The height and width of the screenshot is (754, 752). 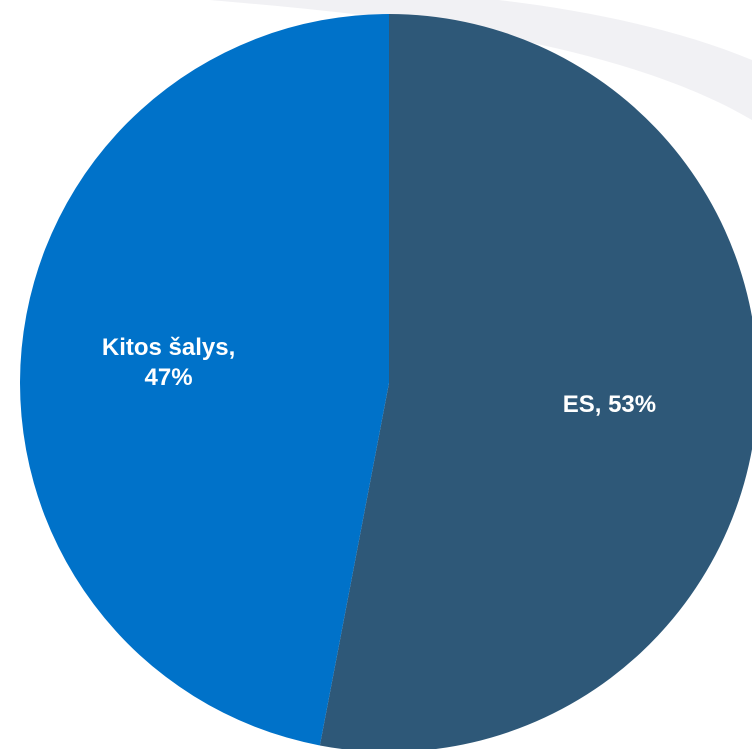 I want to click on data-label-es: ES, 53%, so click(x=609, y=404).